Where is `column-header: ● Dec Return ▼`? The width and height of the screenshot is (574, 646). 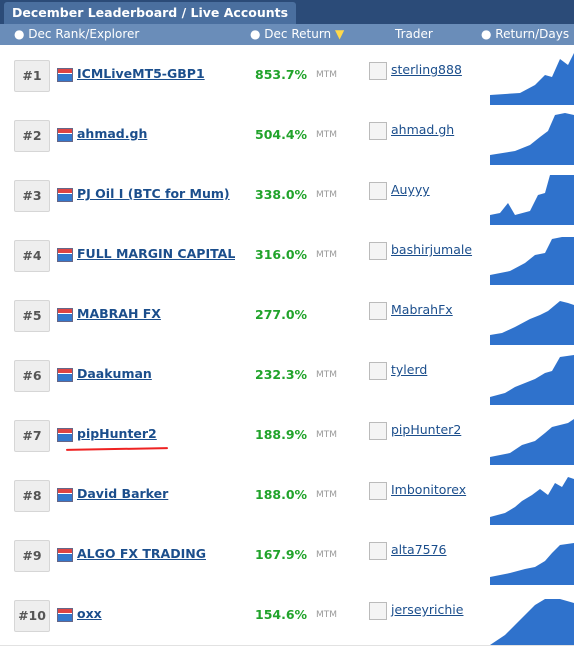
column-header: ● Dec Return ▼ is located at coordinates (297, 34).